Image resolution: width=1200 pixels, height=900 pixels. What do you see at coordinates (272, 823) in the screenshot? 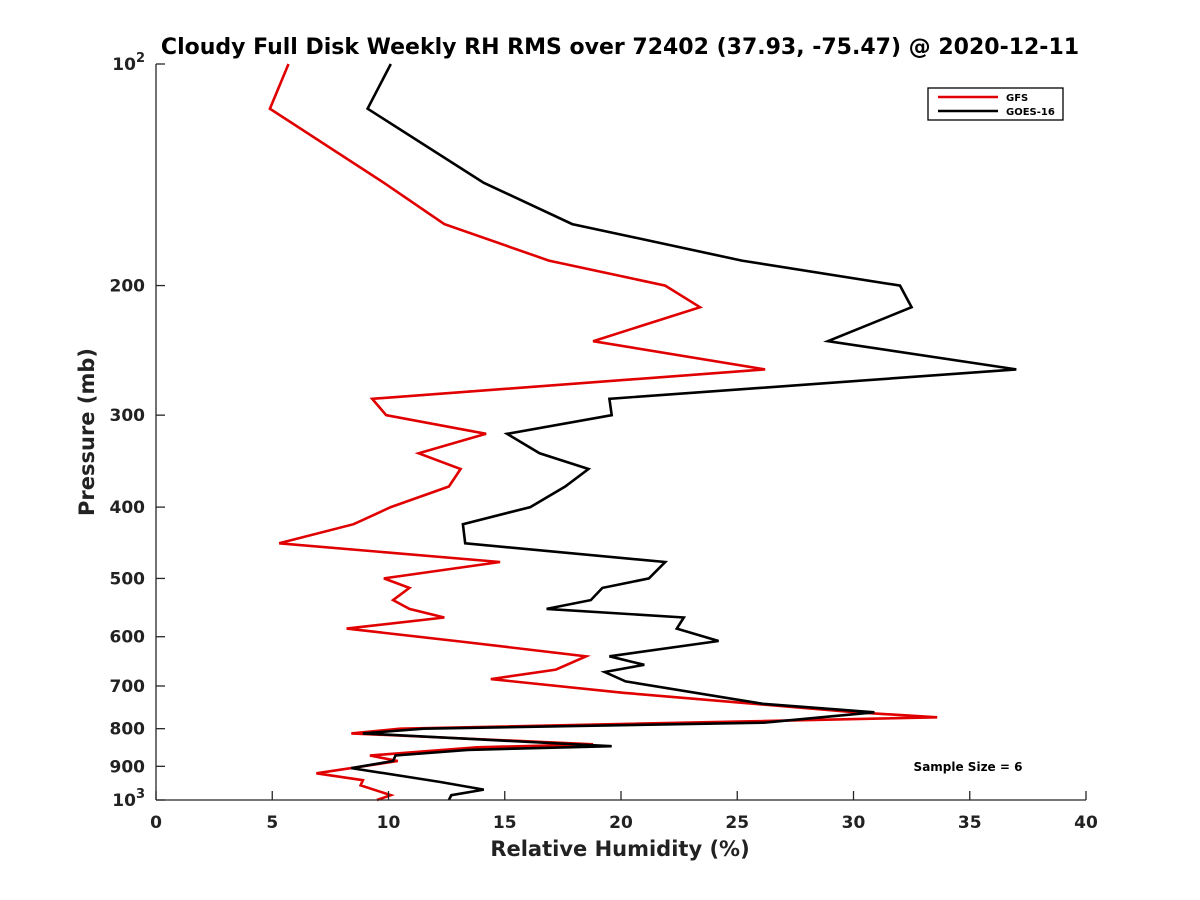
I see `x-tick-label: 5` at bounding box center [272, 823].